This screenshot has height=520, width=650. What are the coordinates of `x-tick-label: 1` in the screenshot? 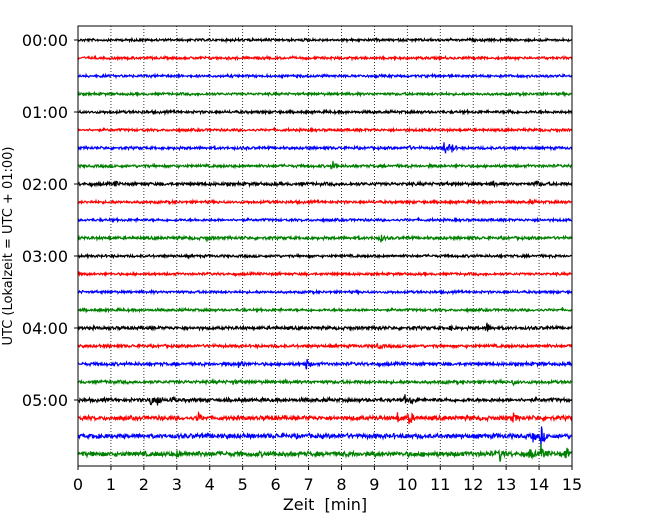 It's located at (111, 484).